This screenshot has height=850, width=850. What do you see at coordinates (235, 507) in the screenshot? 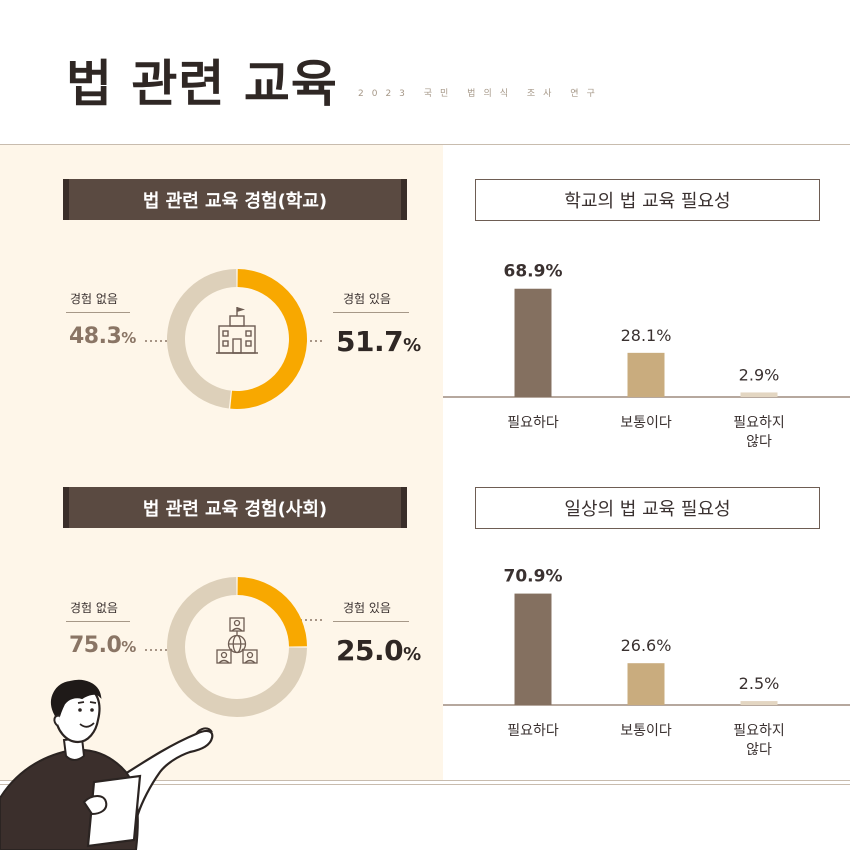
I see `society-experience-banner: 법 관련 교육 경험(사회)` at bounding box center [235, 507].